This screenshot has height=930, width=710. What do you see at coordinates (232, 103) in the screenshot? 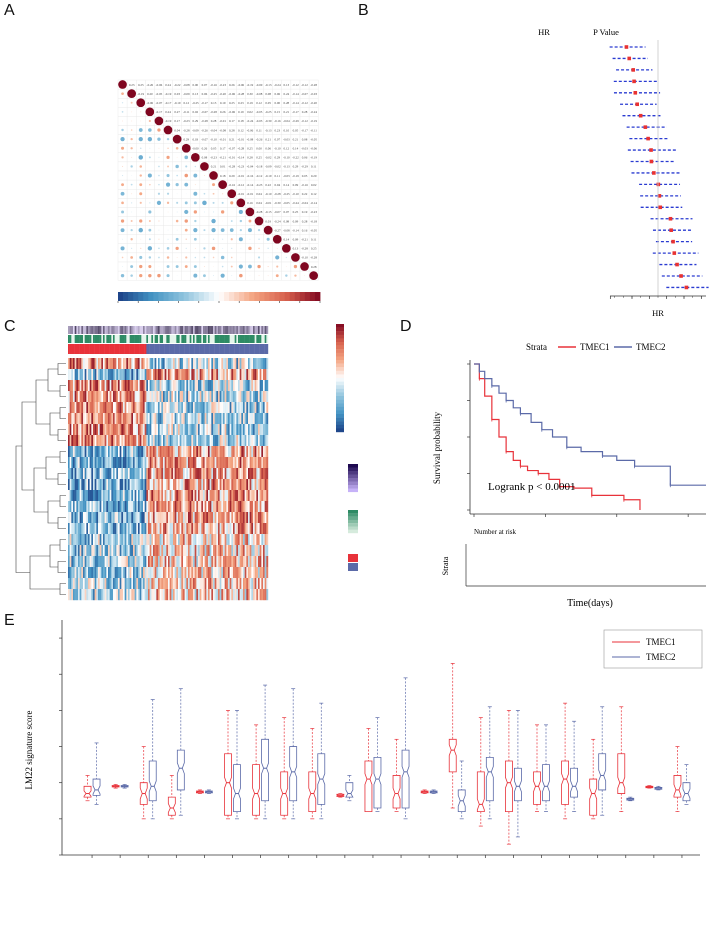
I see `matrix-coefficient: 0.25` at bounding box center [232, 103].